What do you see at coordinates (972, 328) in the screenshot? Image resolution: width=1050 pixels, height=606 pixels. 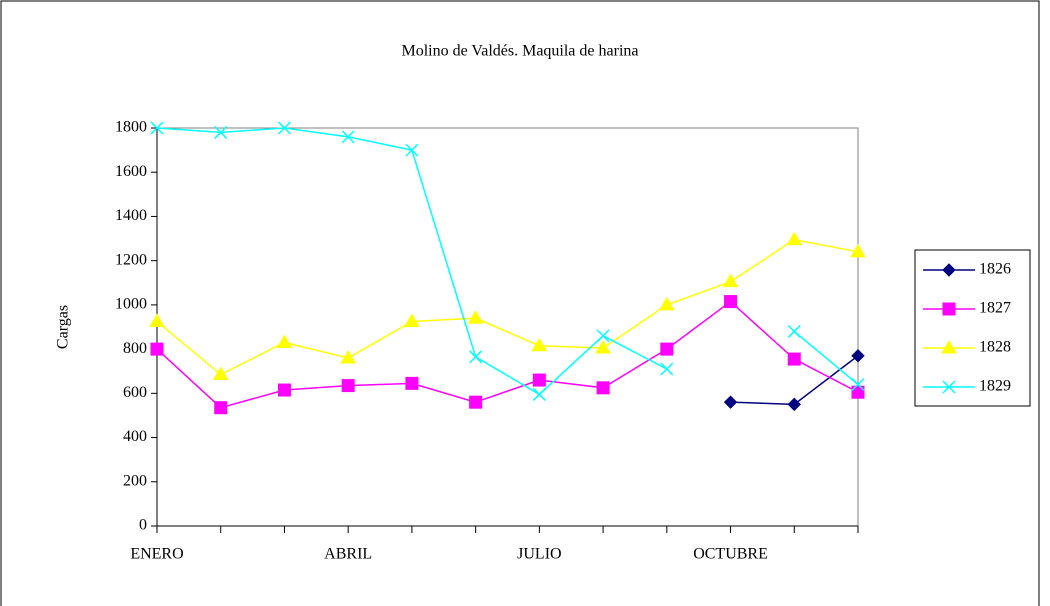 I see `legend` at bounding box center [972, 328].